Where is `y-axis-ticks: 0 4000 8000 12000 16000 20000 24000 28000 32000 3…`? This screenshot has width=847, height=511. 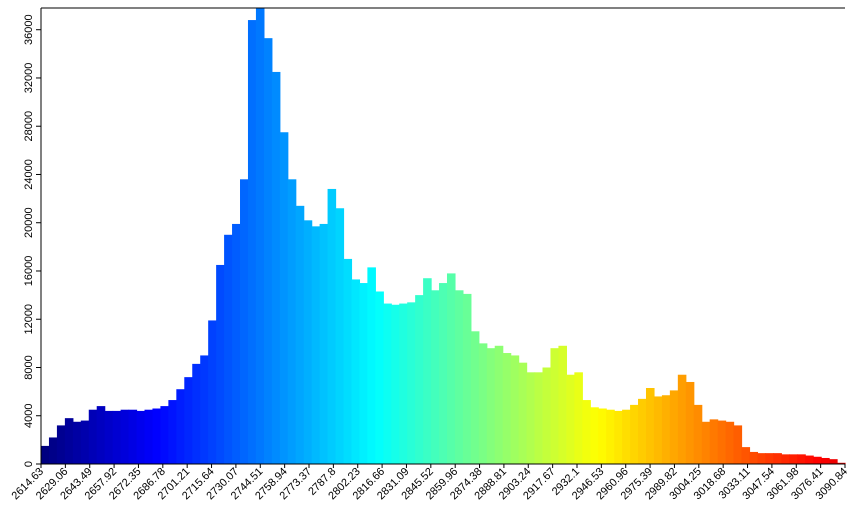 y-axis-ticks: 0 4000 8000 12000 16000 20000 24000 28000 32000 3… is located at coordinates (32, 240).